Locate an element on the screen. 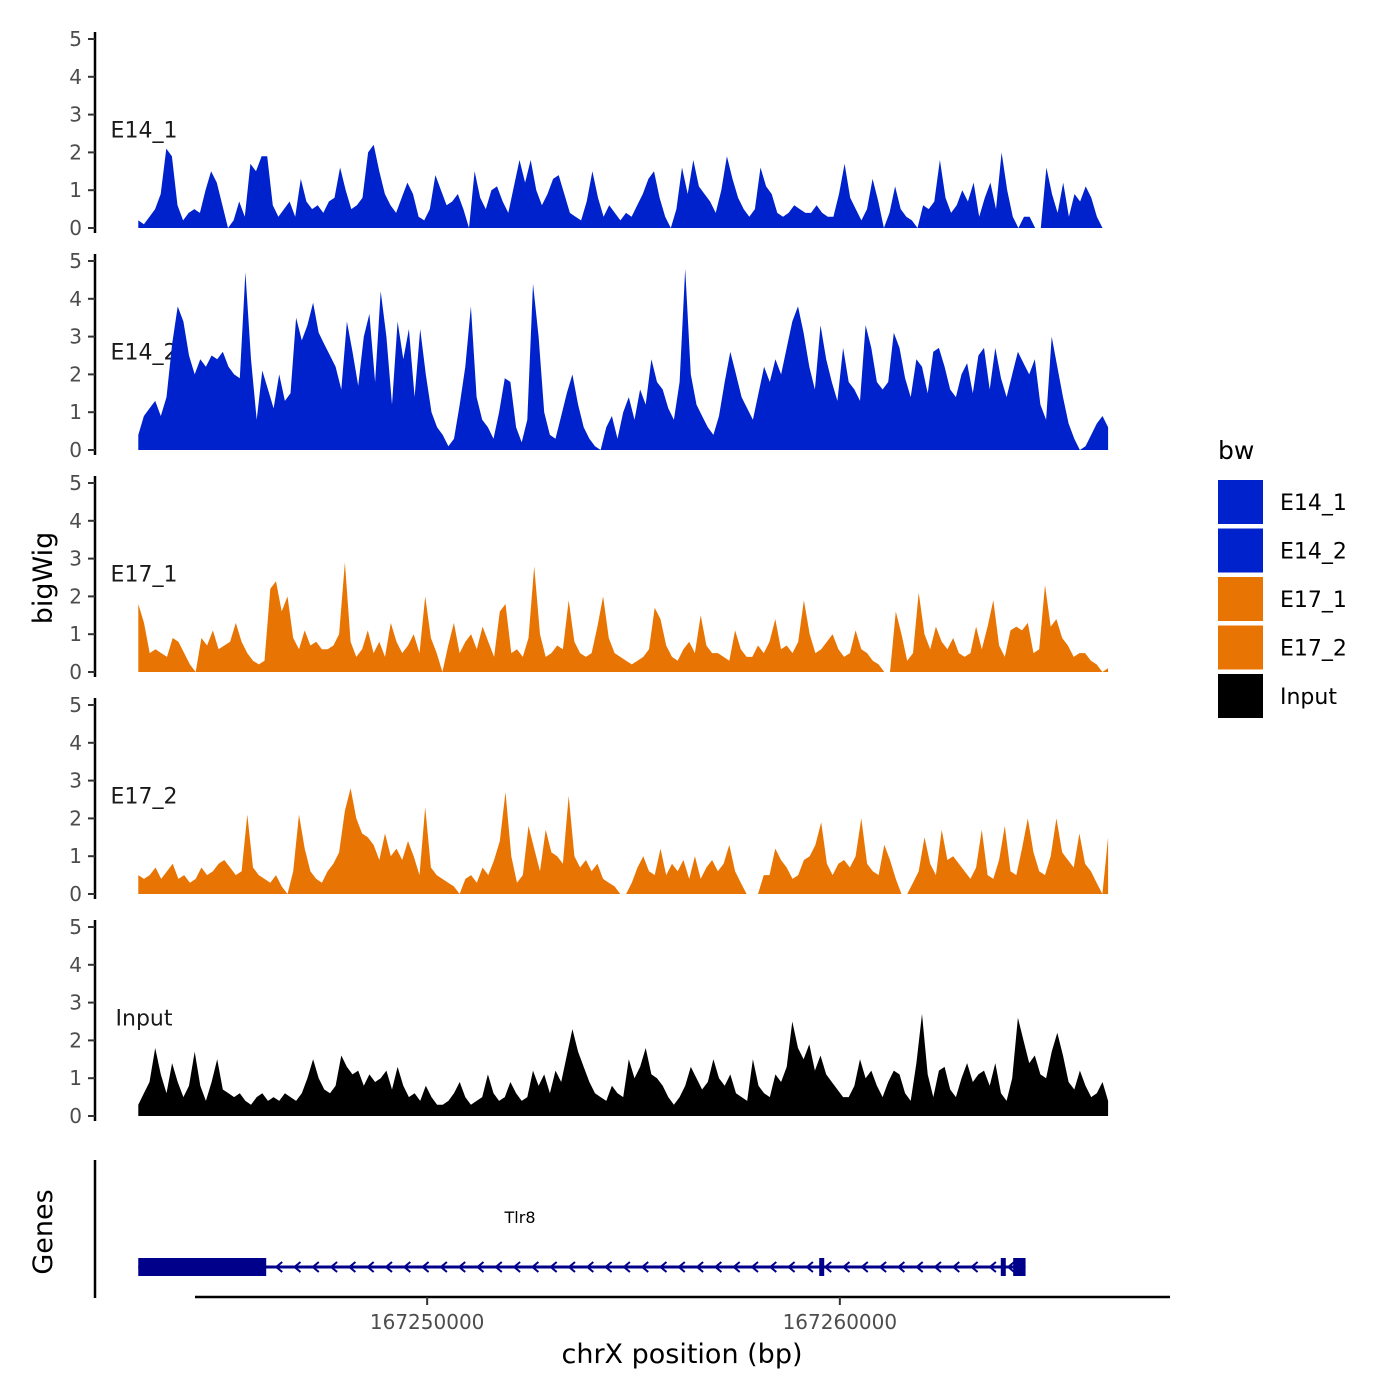 The height and width of the screenshot is (1400, 1400). gene-track-title: Genes is located at coordinates (43, 1231).